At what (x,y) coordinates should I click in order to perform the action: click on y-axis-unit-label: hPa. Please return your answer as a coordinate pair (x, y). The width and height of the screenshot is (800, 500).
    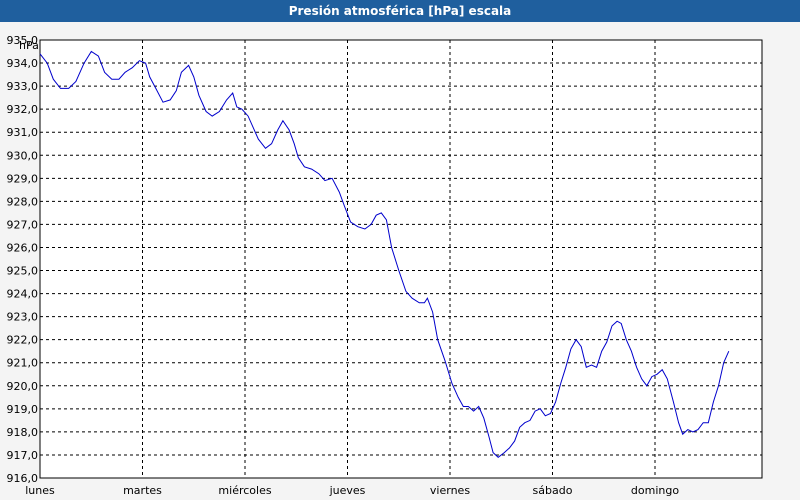
    Looking at the image, I should click on (29, 45).